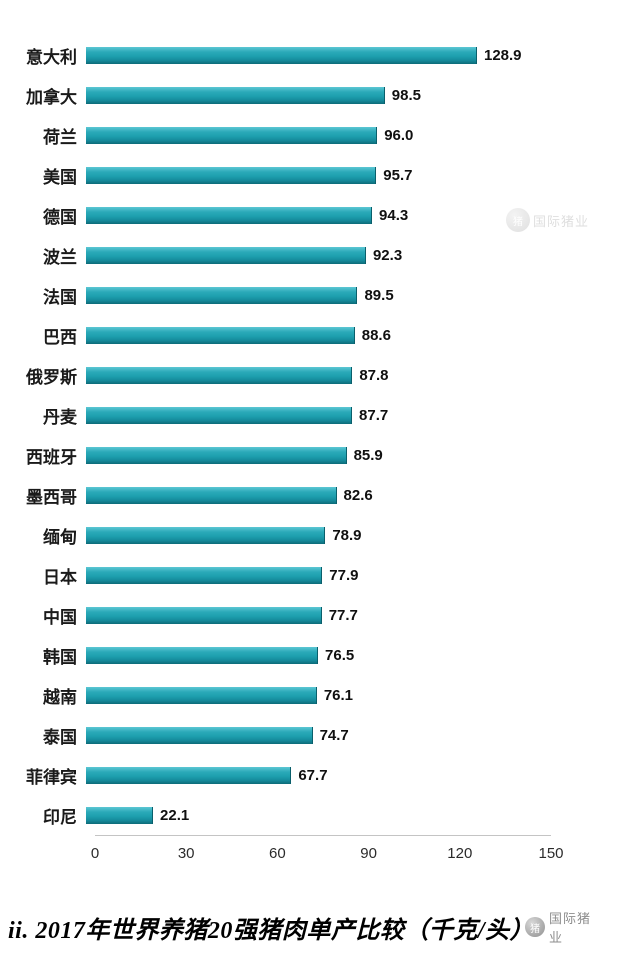  Describe the element at coordinates (60, 817) in the screenshot. I see `category-label: 印尼` at that location.